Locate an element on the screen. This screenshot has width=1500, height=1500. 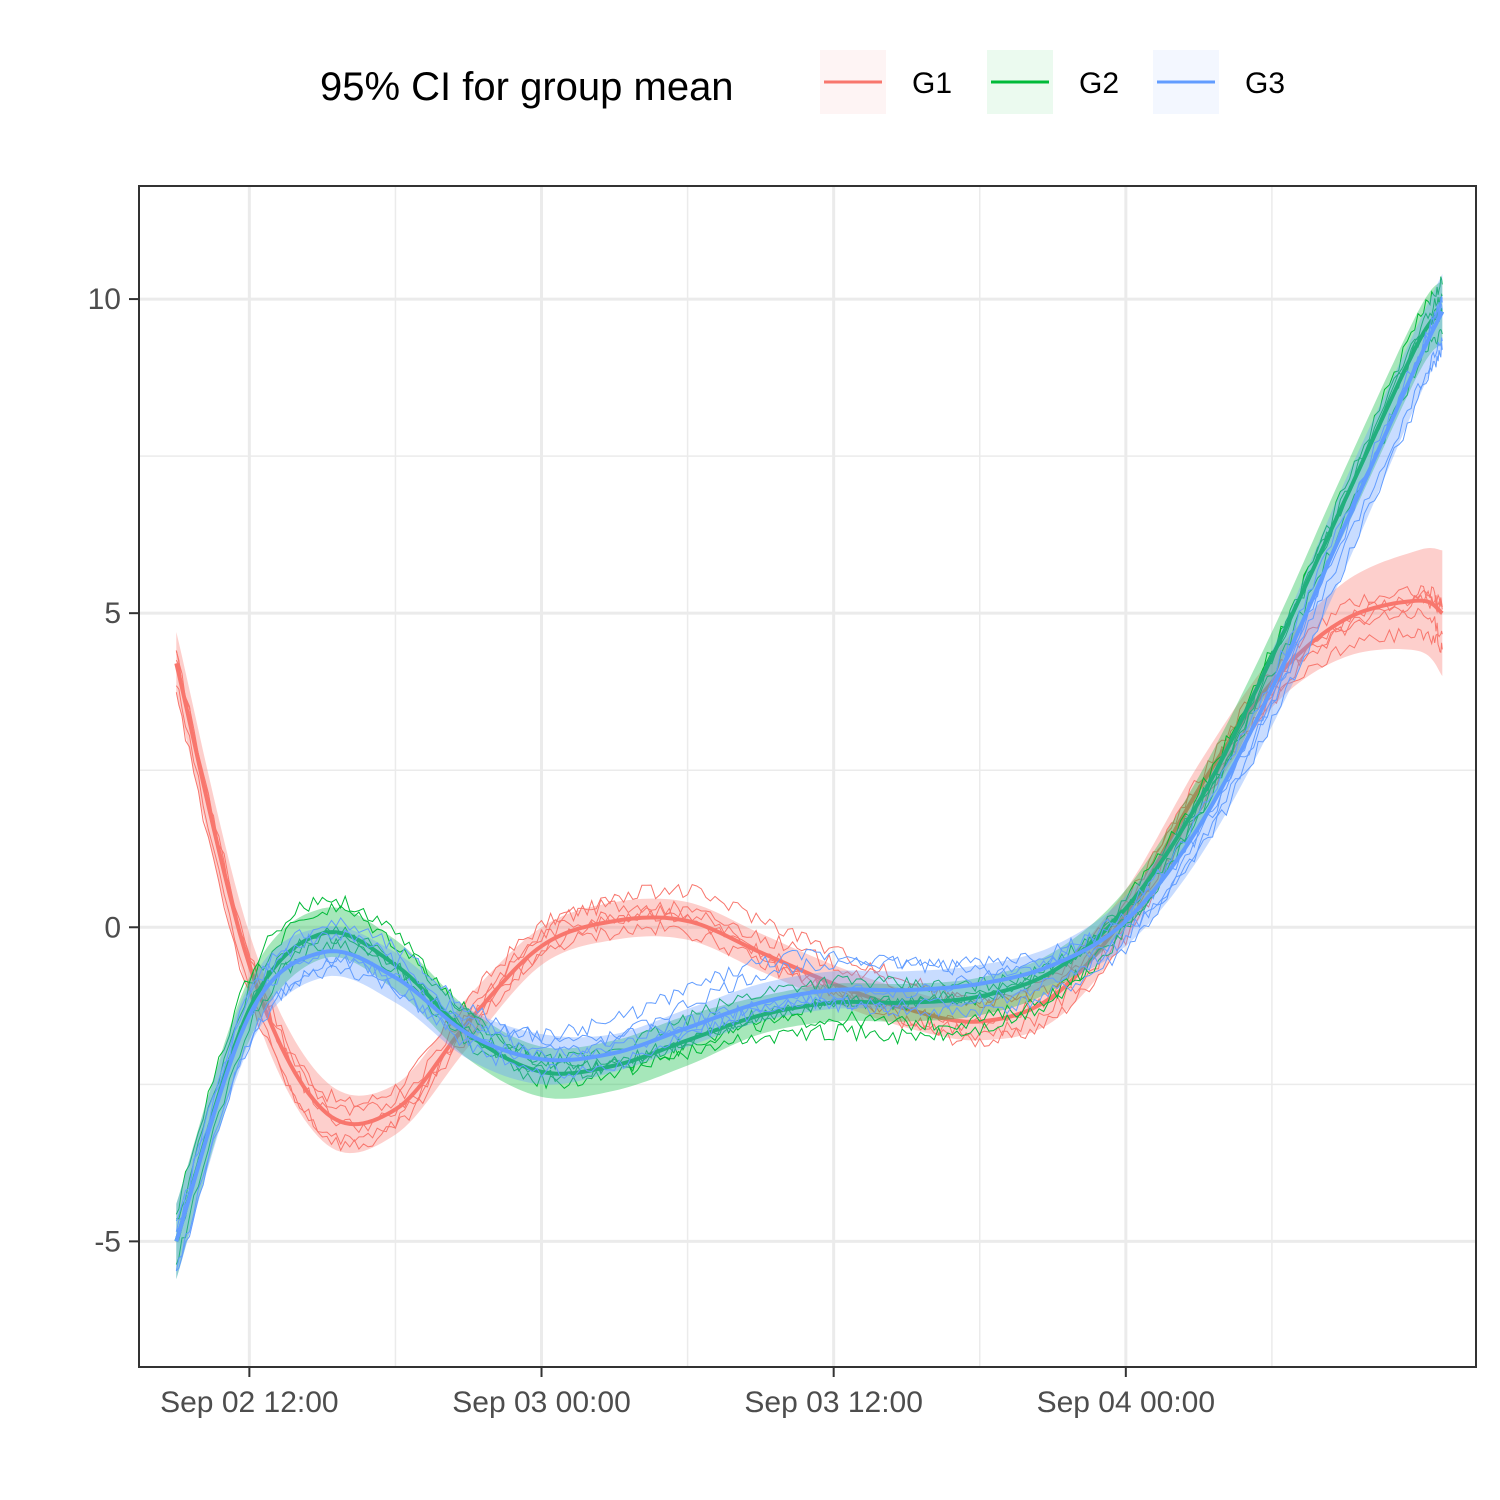
x-tick-label: Sep 02 12:00 is located at coordinates (249, 1402).